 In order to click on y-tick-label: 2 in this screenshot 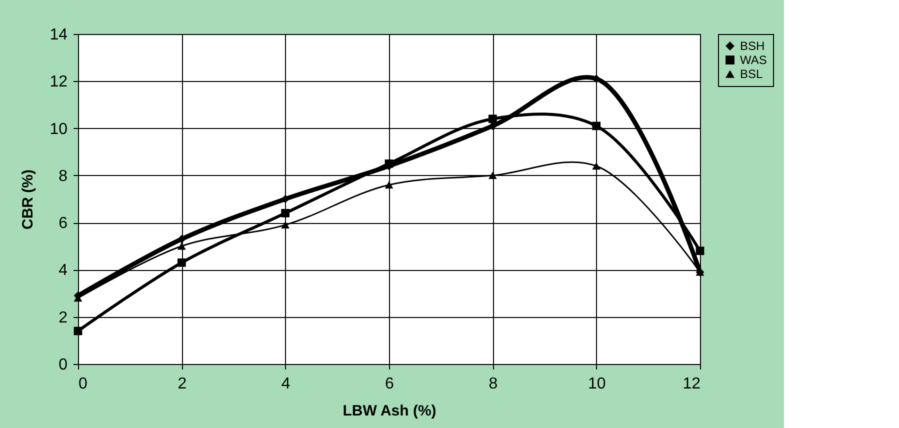, I will do `click(63, 317)`.